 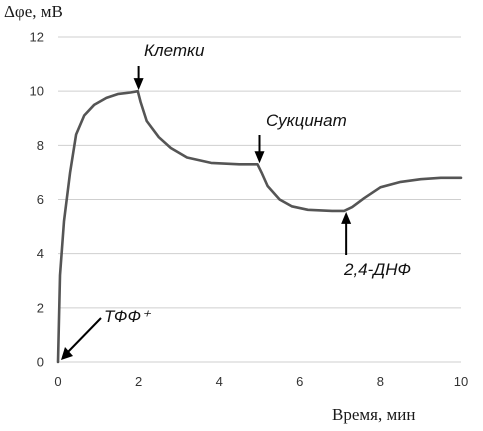 I want to click on annotation-cells-label: Клетки, so click(x=174, y=50).